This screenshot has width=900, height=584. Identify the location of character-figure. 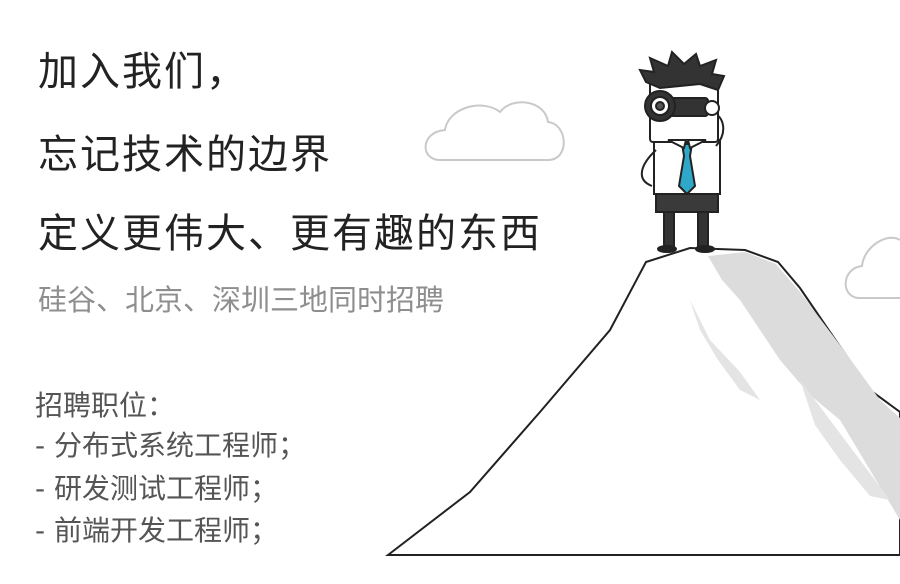
(682, 151).